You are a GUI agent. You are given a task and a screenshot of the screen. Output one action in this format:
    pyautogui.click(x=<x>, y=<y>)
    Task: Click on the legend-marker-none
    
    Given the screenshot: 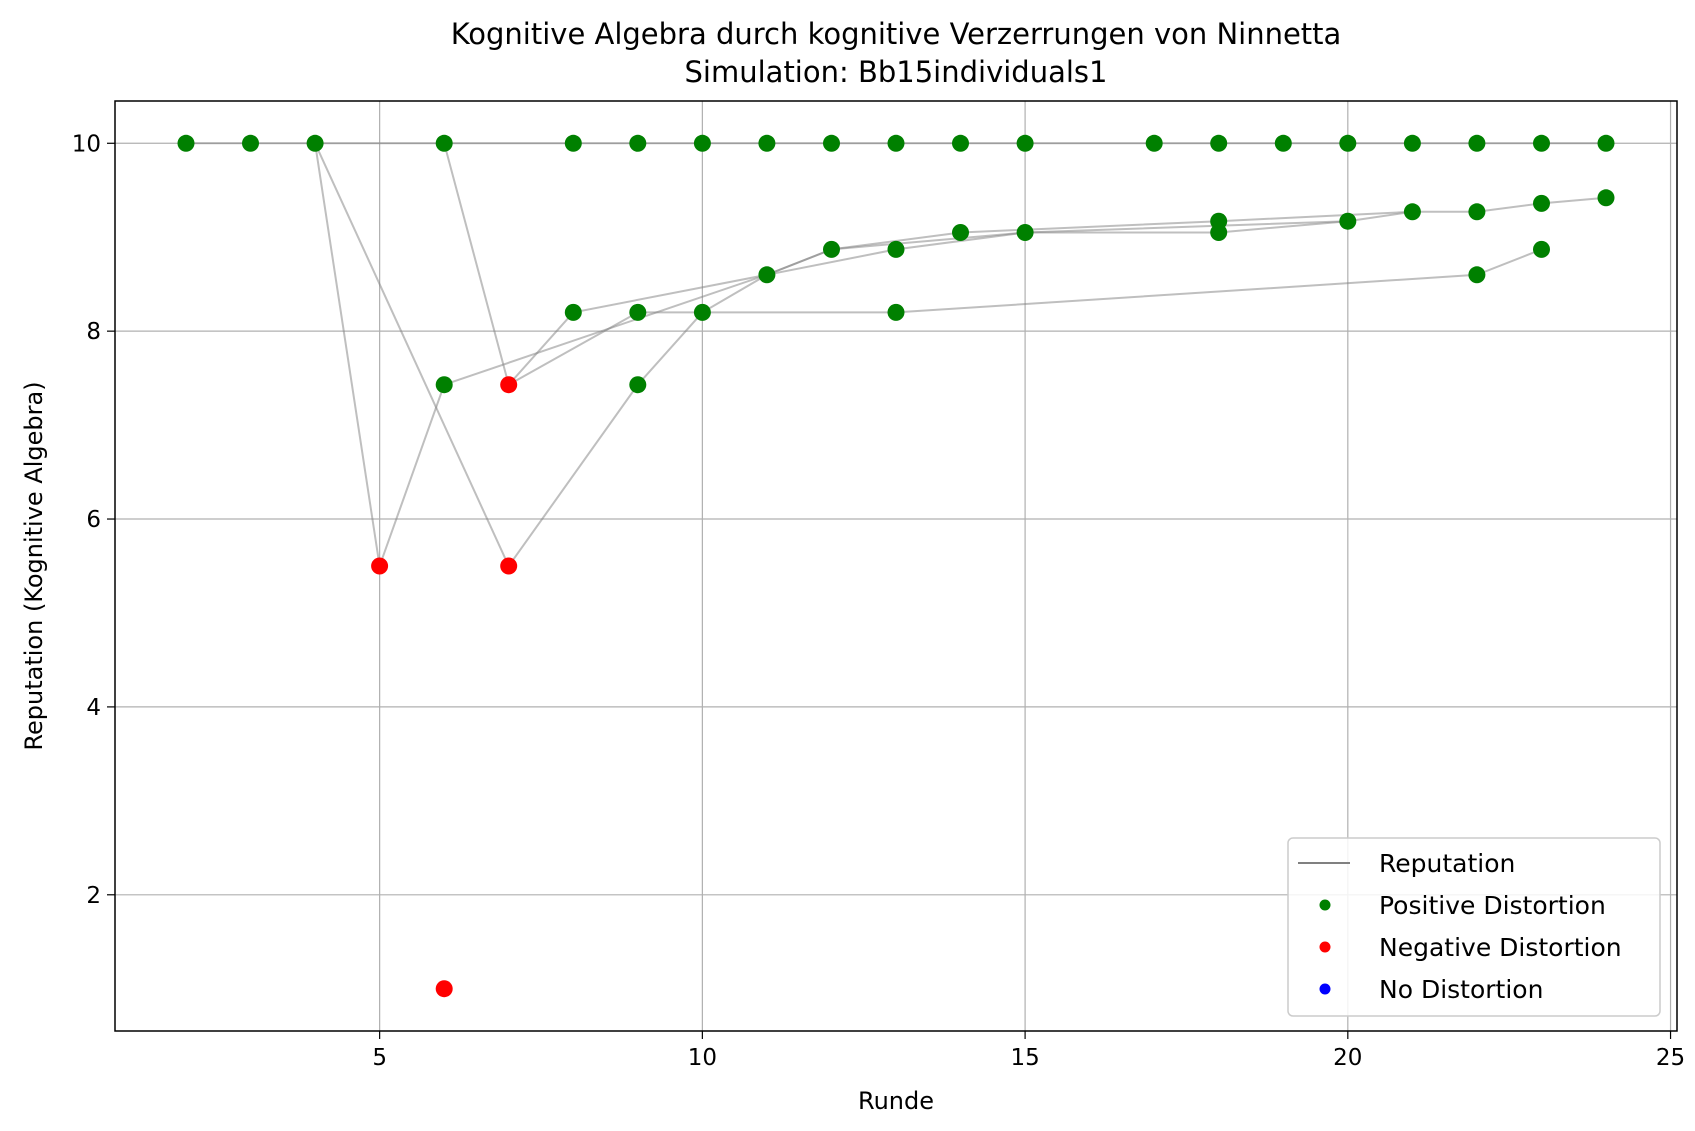 What is the action you would take?
    pyautogui.click(x=1325, y=989)
    